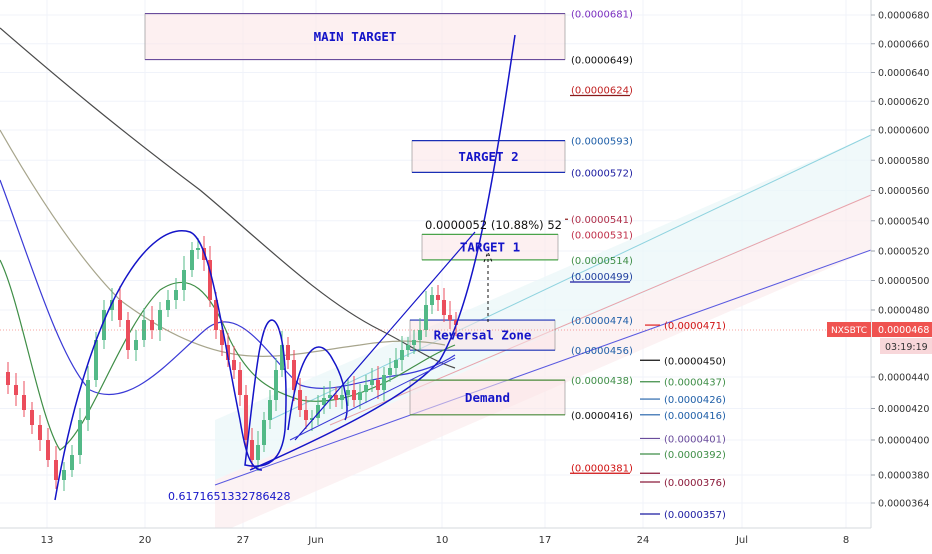  What do you see at coordinates (903, 102) in the screenshot?
I see `y-tick-label: 0.0000620` at bounding box center [903, 102].